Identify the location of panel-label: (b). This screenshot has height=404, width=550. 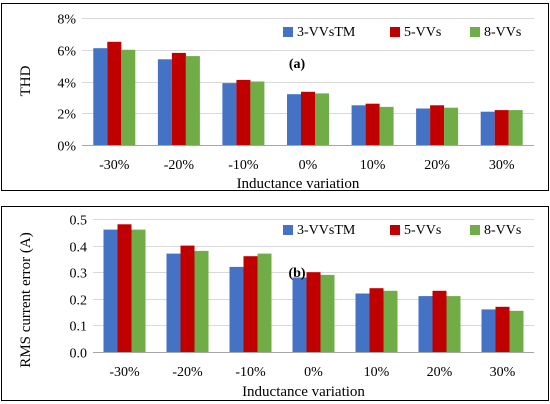
(296, 273).